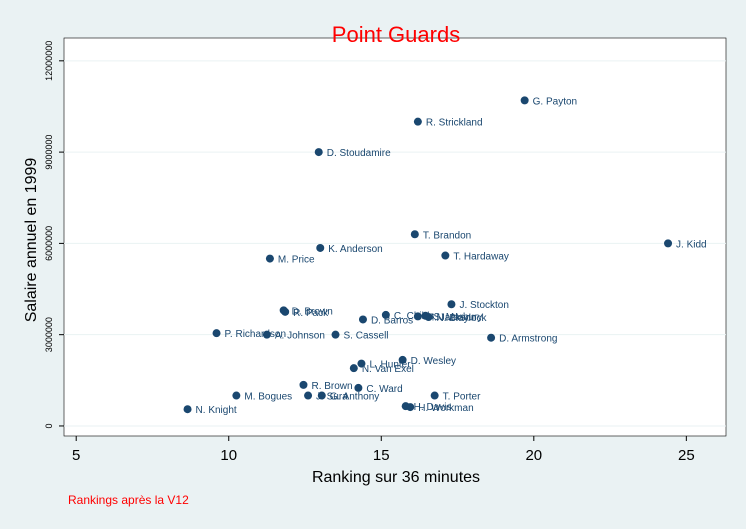  I want to click on point-label: D. Brown, so click(312, 311).